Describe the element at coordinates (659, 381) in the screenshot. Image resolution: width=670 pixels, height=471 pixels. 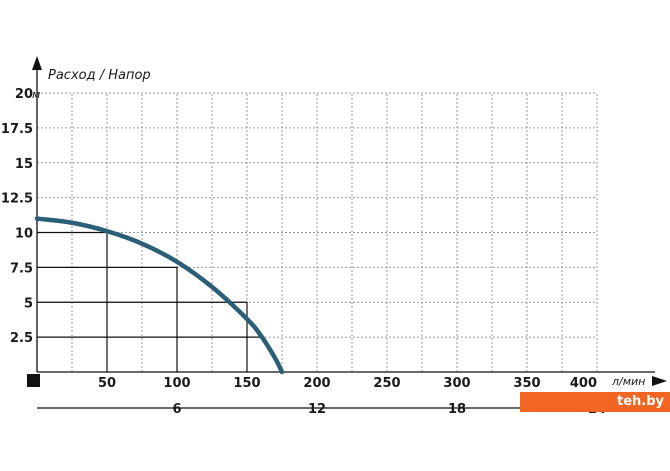
I see `x-axis-arrow` at that location.